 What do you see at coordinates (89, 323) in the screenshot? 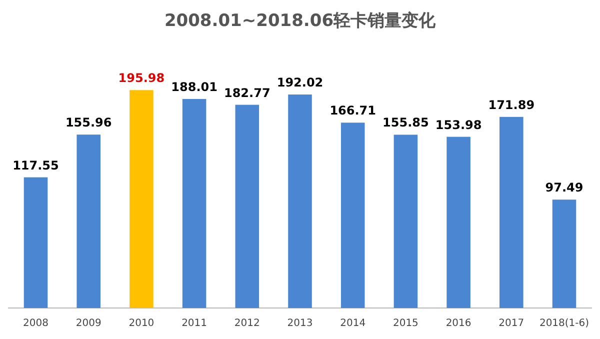
I see `x-tick-label: 2009` at bounding box center [89, 323].